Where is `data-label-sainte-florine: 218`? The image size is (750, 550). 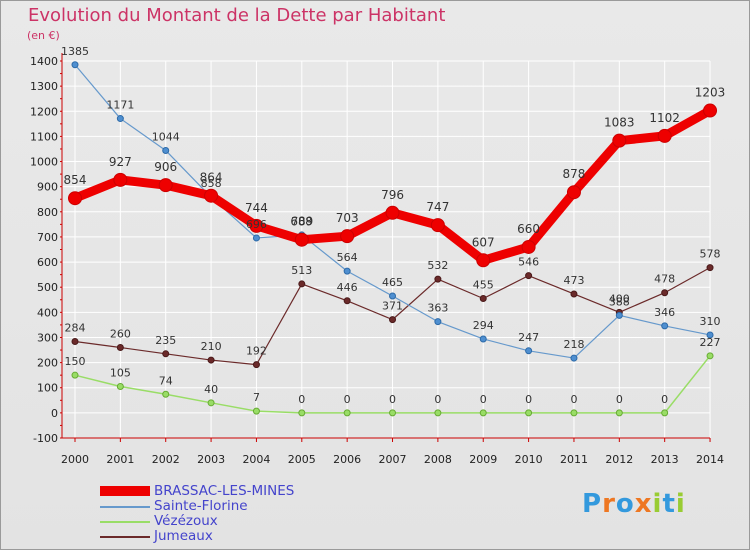 data-label-sainte-florine: 218 is located at coordinates (573, 344).